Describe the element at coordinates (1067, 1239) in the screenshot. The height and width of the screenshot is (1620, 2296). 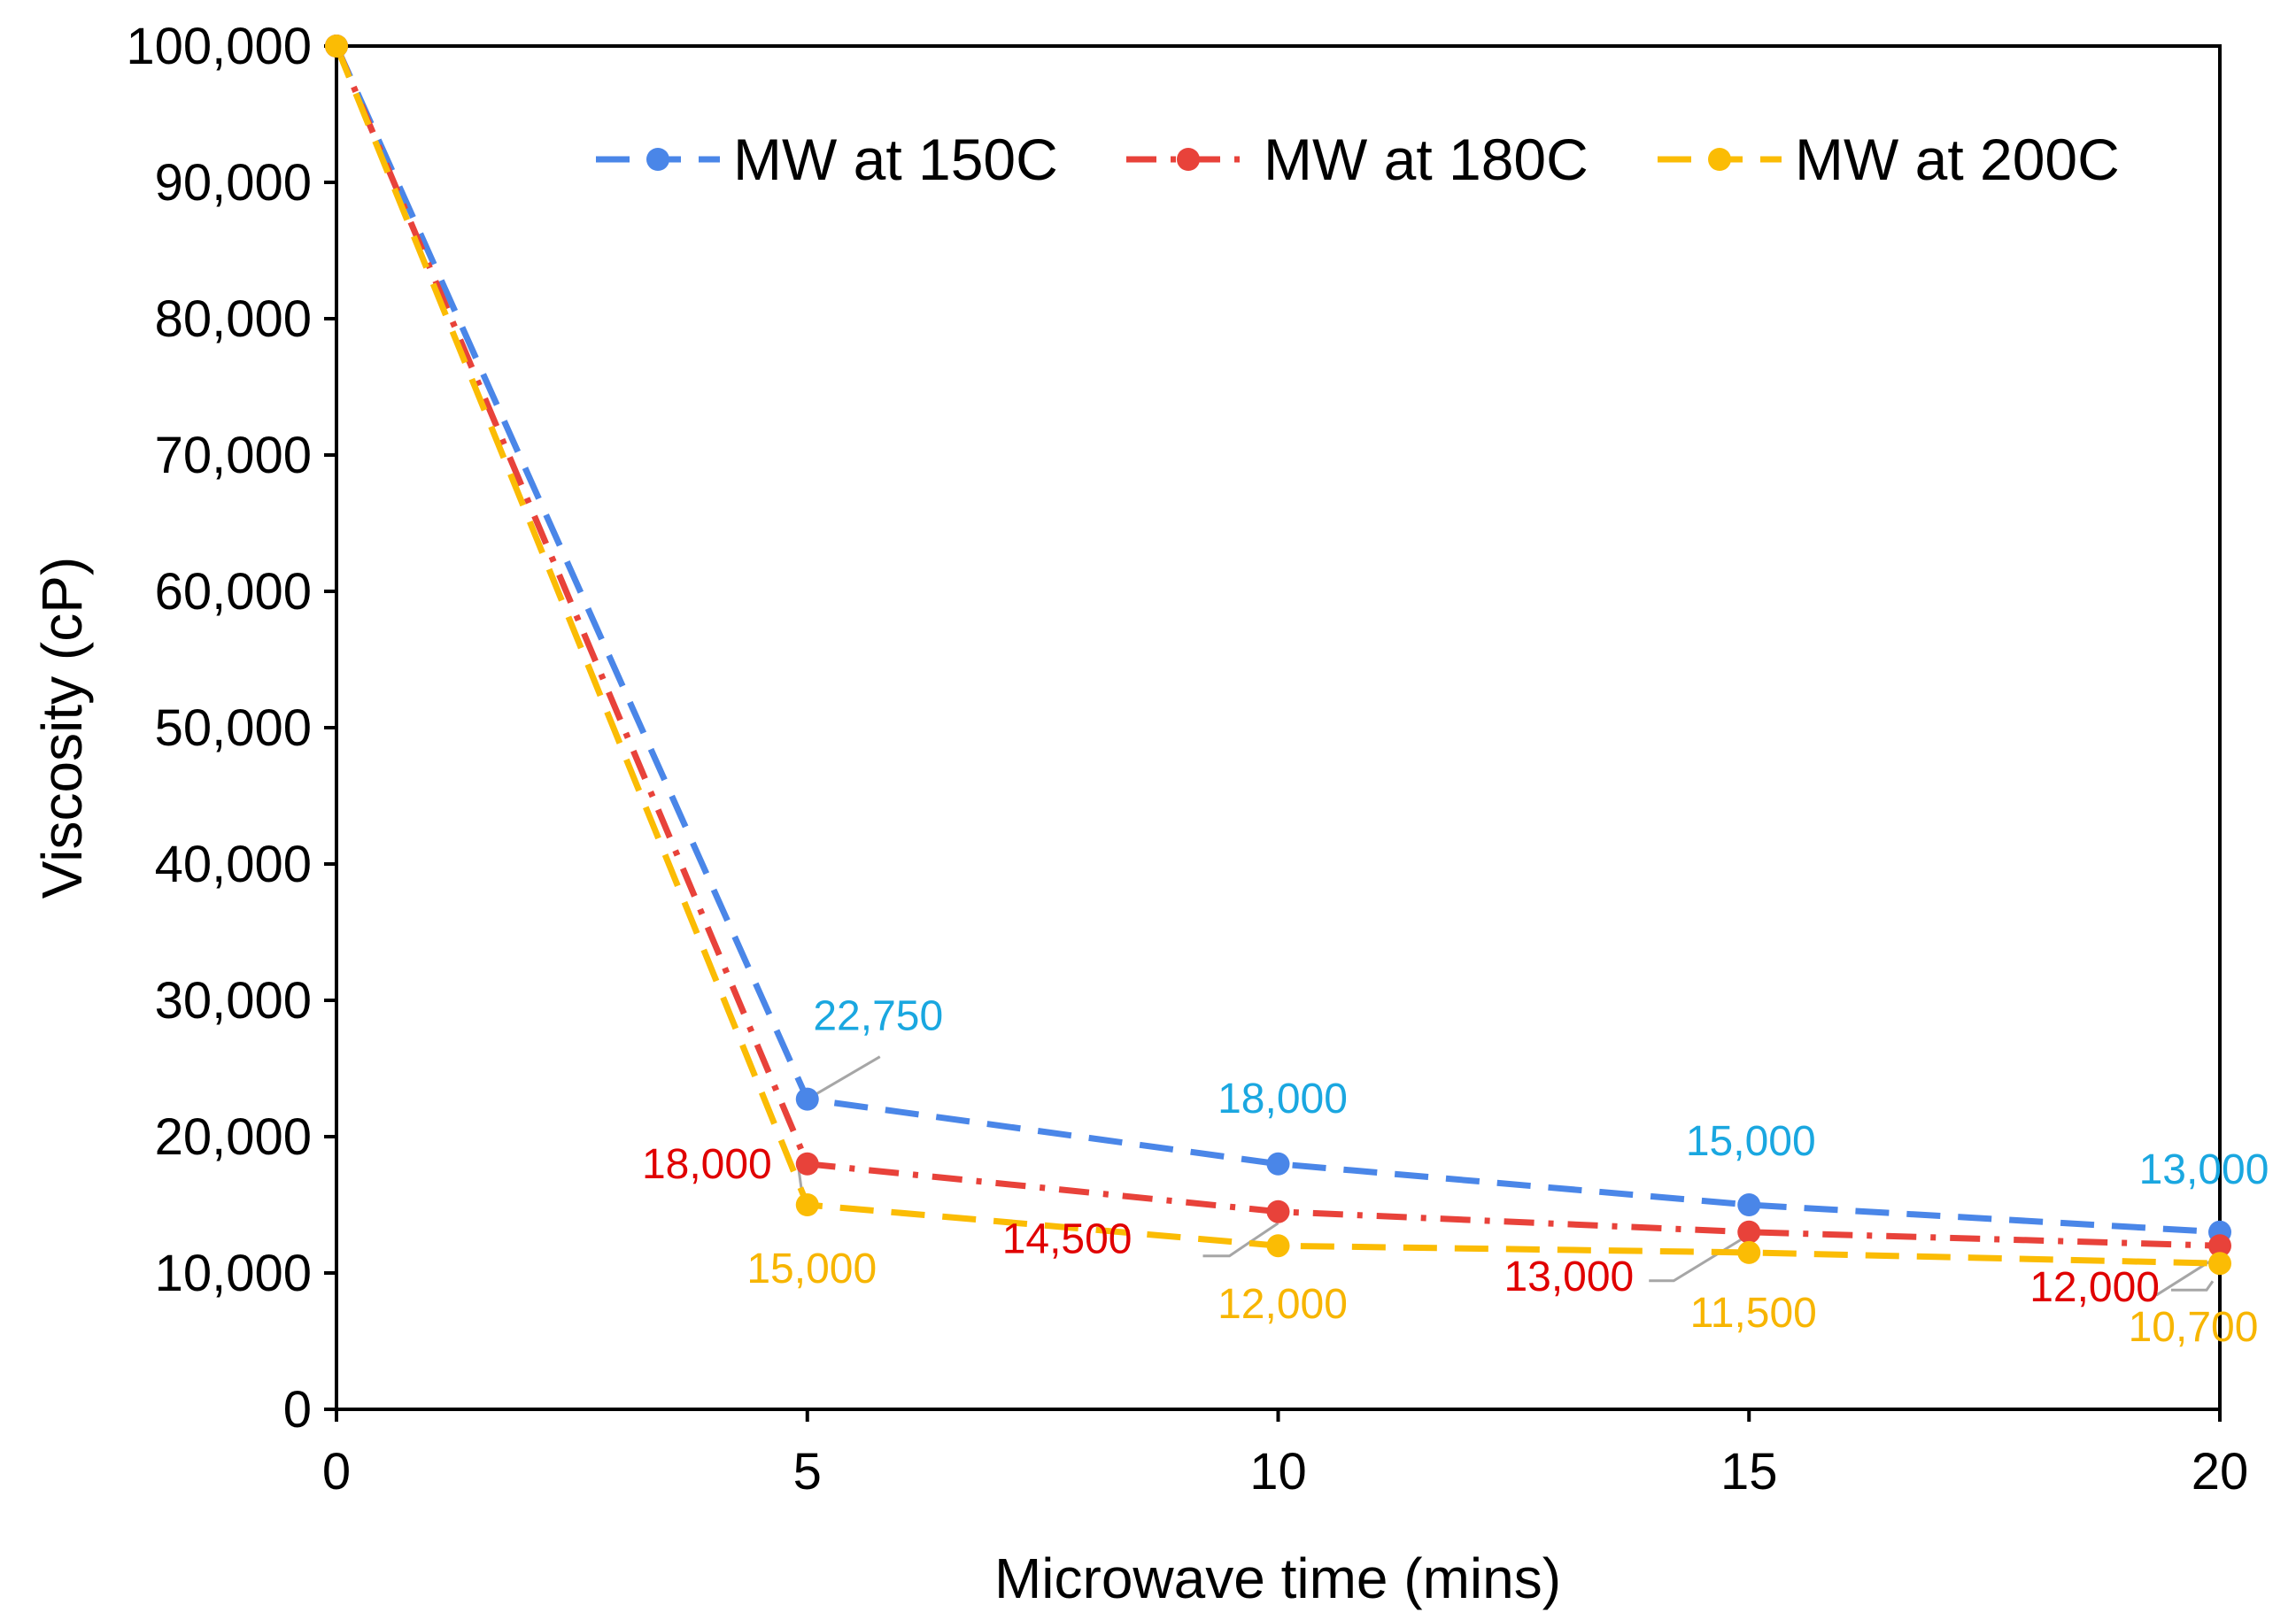
I see `data-label: 14,500` at that location.